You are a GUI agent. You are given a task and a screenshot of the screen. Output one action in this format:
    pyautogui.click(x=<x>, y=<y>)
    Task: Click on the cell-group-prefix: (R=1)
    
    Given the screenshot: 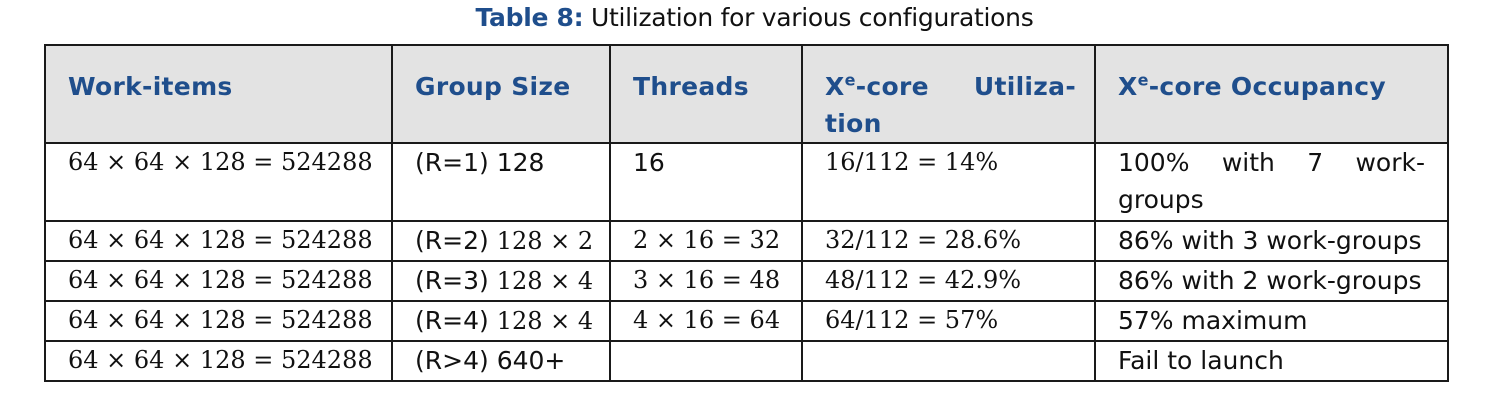 What is the action you would take?
    pyautogui.click(x=456, y=162)
    